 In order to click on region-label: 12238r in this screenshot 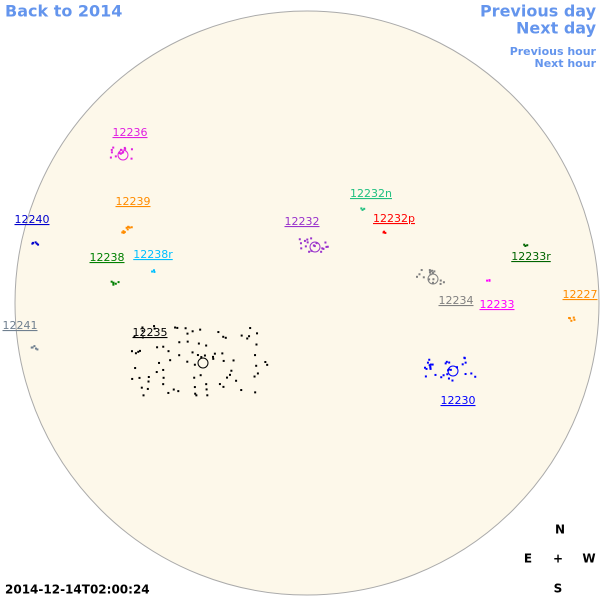, I will do `click(153, 254)`.